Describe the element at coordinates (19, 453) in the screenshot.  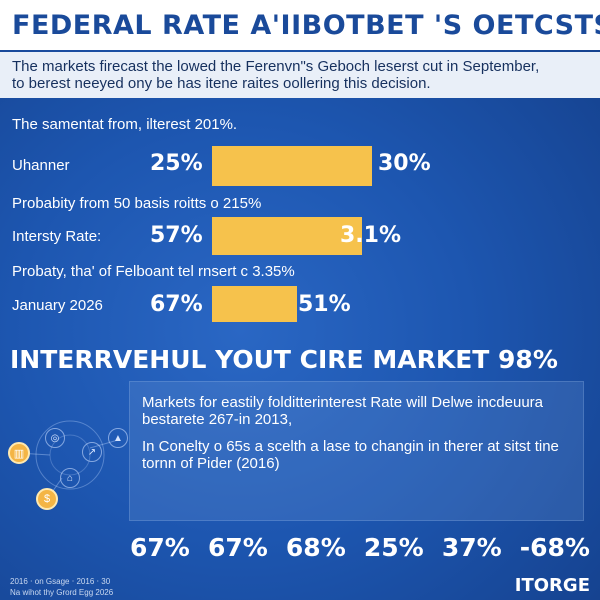
I see `chart-icon: ▥` at that location.